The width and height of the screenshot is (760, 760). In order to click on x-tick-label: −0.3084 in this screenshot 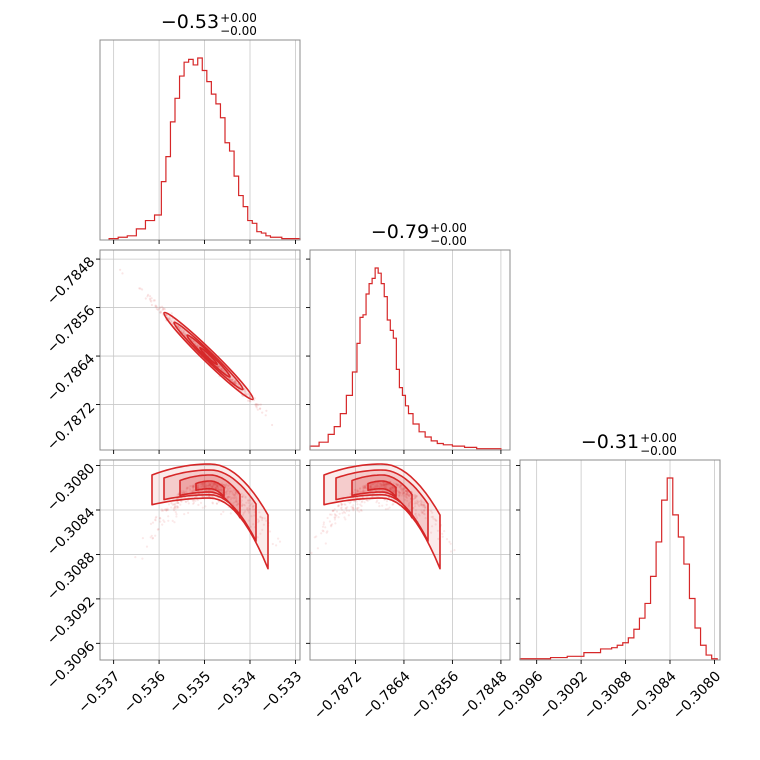, I will do `click(653, 695)`.